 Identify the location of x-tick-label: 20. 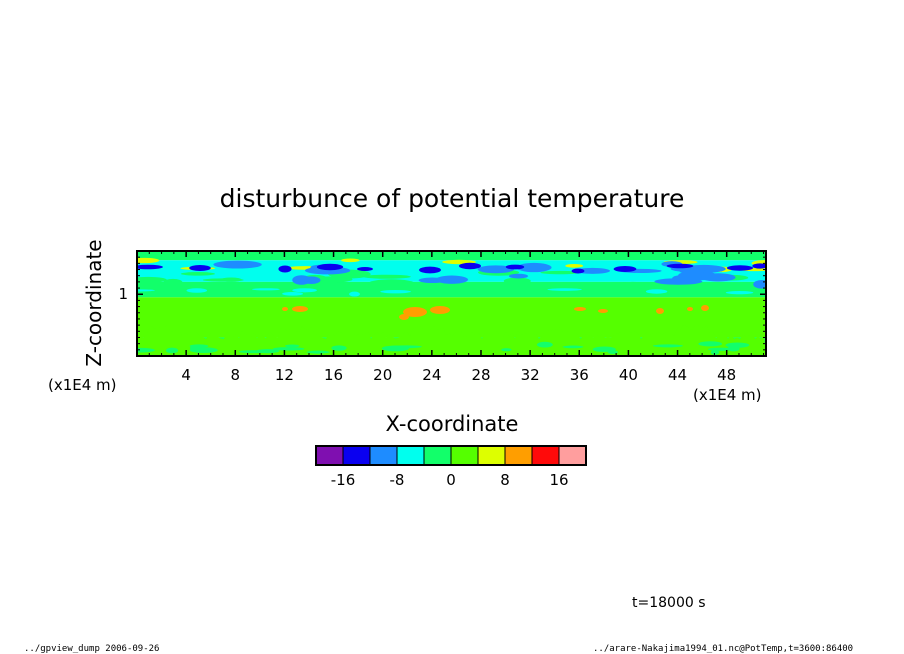
(382, 375).